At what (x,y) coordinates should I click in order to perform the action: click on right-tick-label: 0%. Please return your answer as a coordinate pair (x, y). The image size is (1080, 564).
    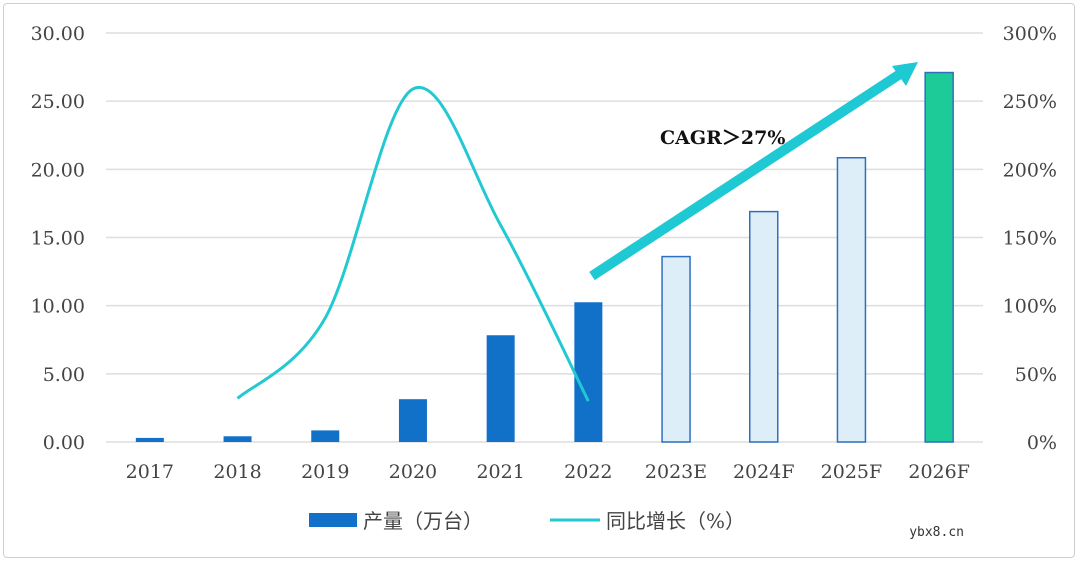
    Looking at the image, I should click on (1042, 443).